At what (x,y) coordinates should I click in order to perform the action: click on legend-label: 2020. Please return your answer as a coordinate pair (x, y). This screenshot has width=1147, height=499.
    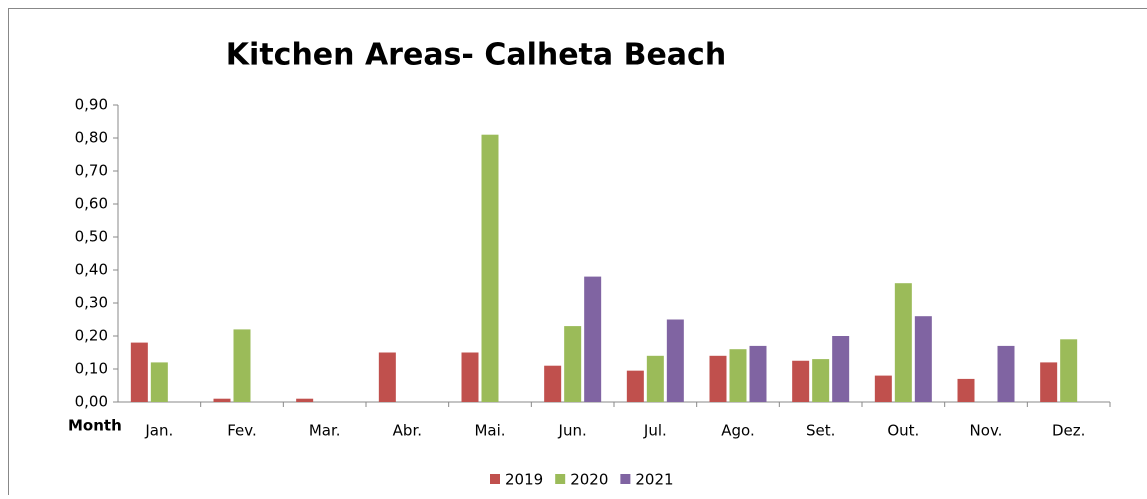
    Looking at the image, I should click on (589, 480).